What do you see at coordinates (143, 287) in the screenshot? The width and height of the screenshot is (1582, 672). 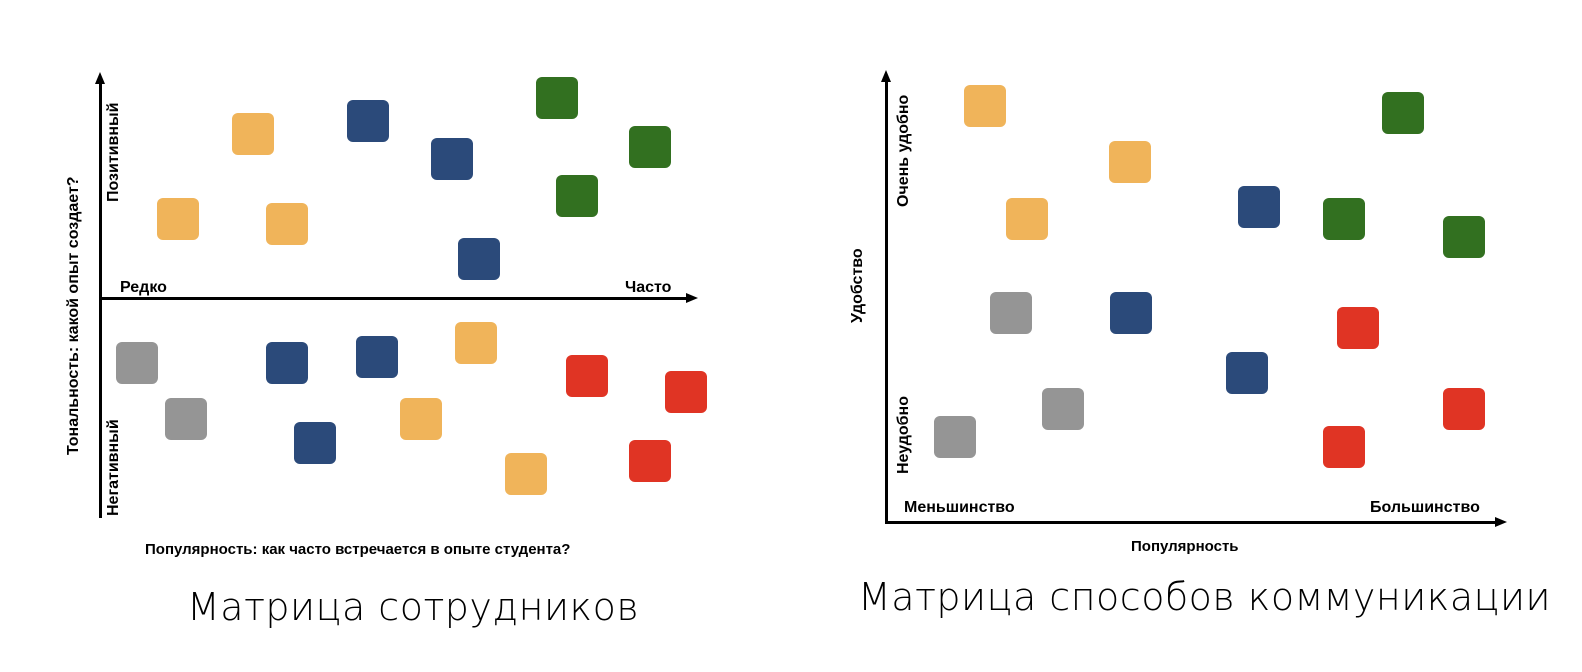 I see `x-axis-low-label: Редко` at bounding box center [143, 287].